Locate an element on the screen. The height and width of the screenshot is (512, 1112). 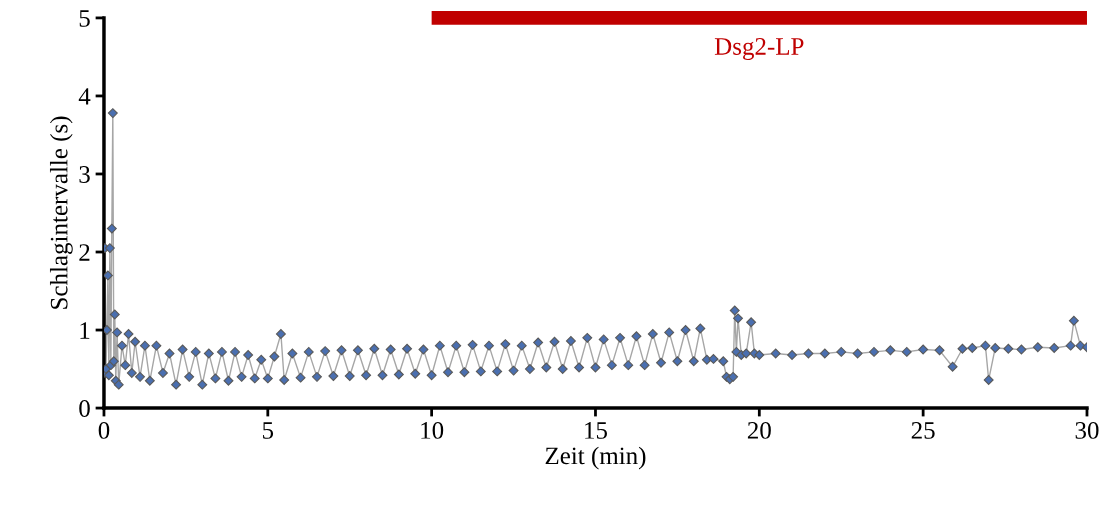
y-tick-label: 0 is located at coordinates (84, 408).